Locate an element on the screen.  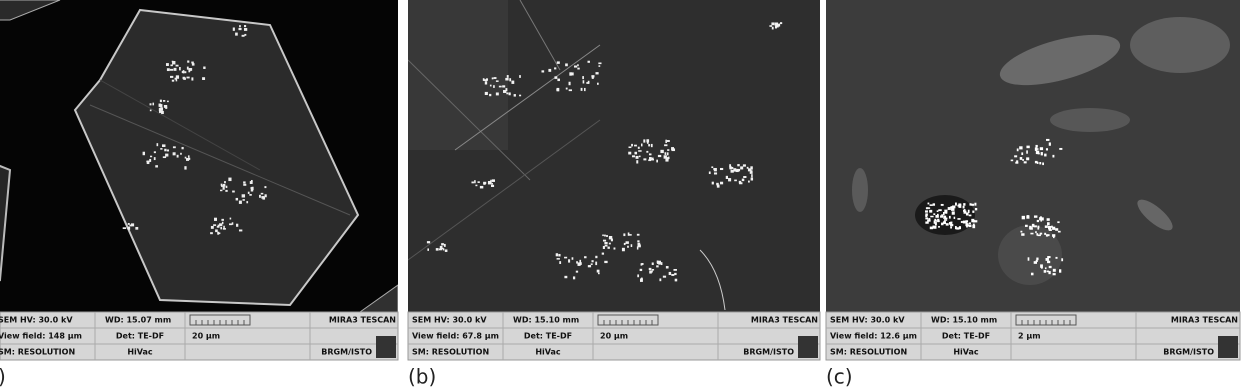
panel-label: (c) is located at coordinates (839, 376).